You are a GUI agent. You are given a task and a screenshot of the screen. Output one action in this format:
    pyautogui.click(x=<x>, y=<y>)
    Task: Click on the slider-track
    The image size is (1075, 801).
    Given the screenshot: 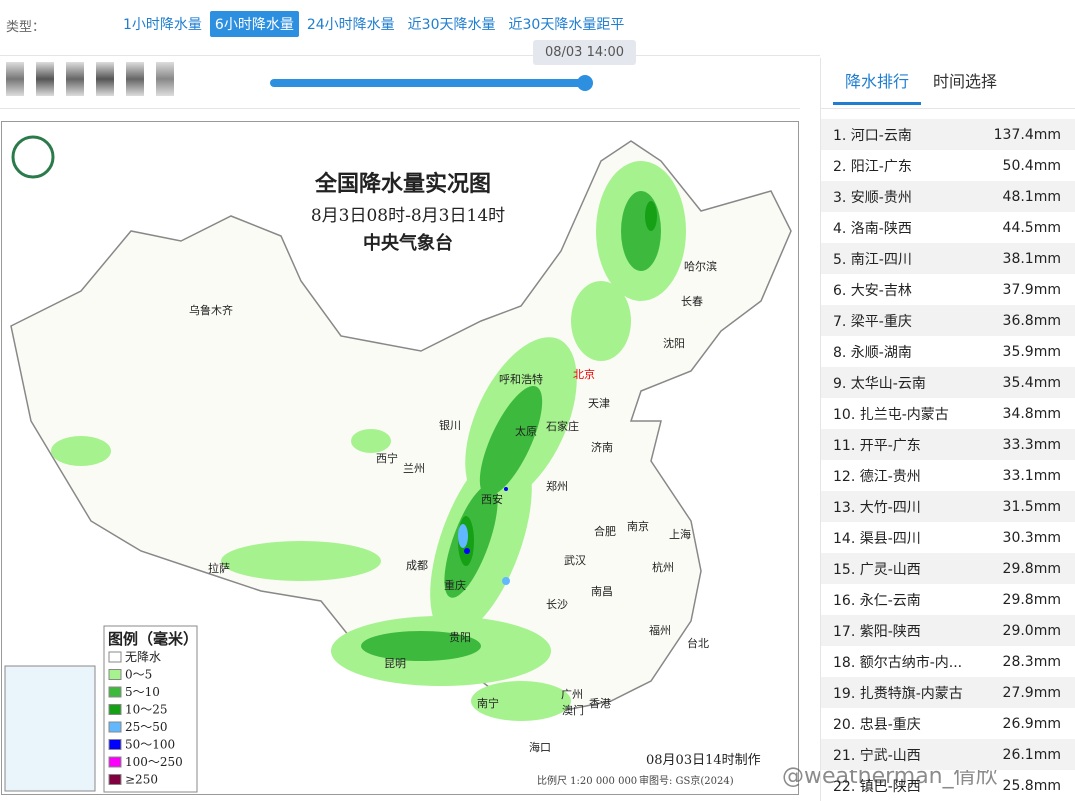 What is the action you would take?
    pyautogui.click(x=427, y=83)
    